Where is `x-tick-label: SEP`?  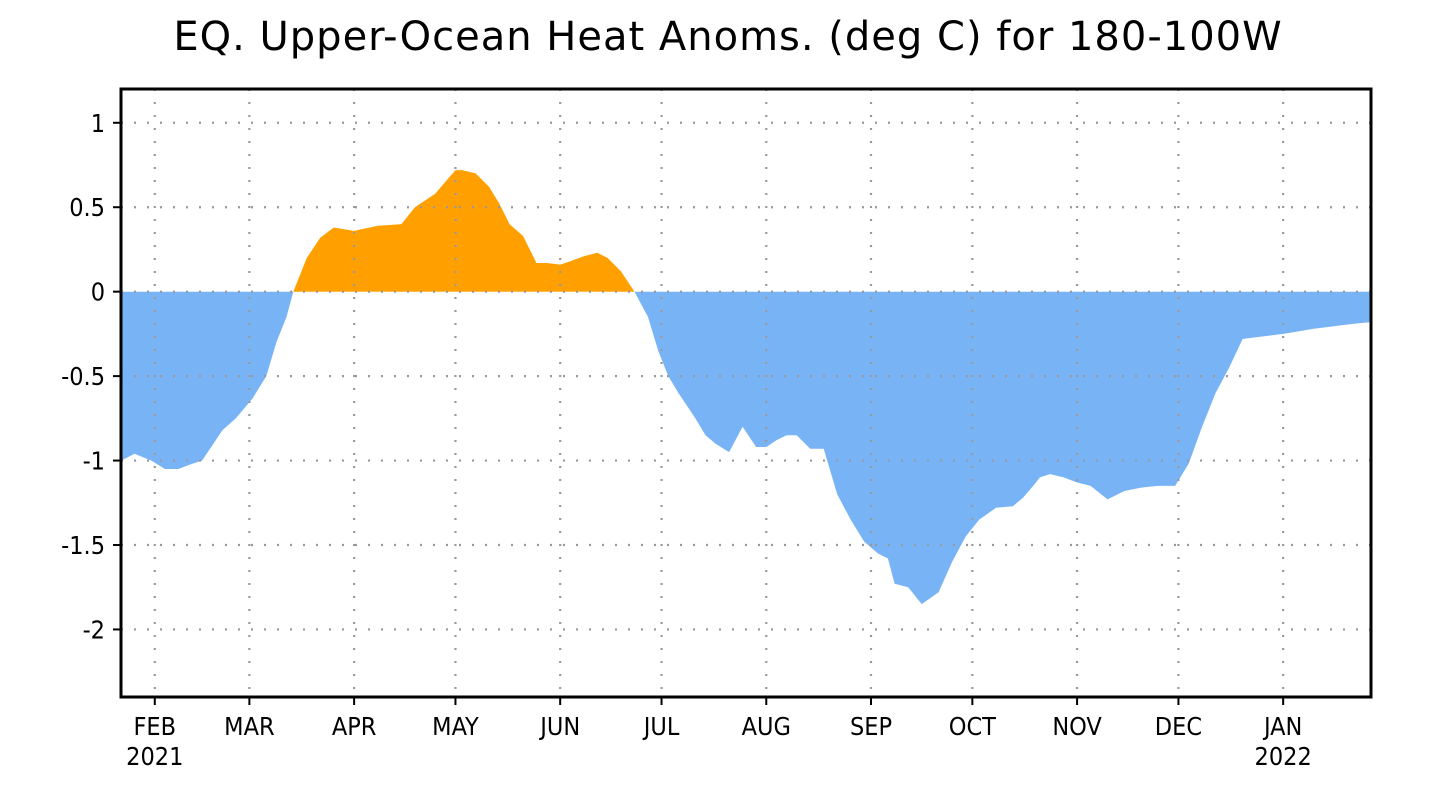
x-tick-label: SEP is located at coordinates (871, 726).